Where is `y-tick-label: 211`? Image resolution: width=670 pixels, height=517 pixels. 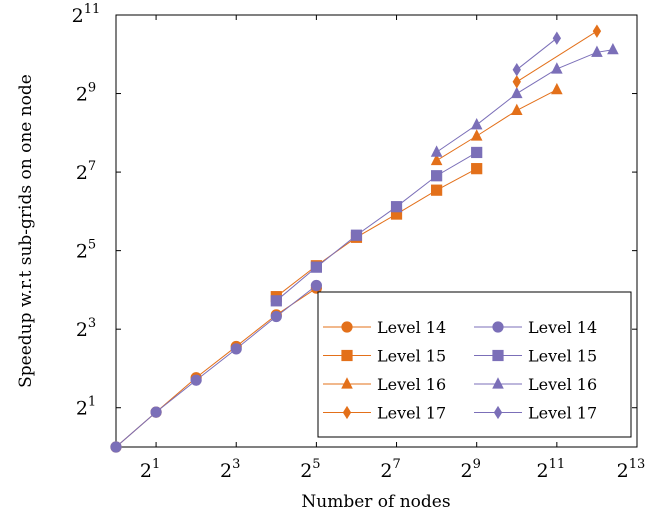
y-tick-label: 211 is located at coordinates (86, 14).